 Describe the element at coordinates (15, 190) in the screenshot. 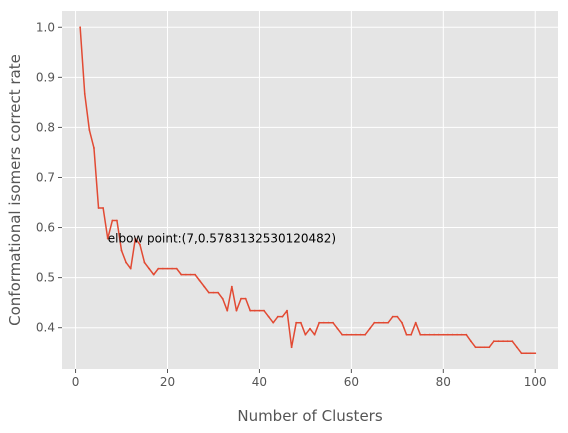

I see `y-axis-label: Conformational isomers correct rate` at that location.